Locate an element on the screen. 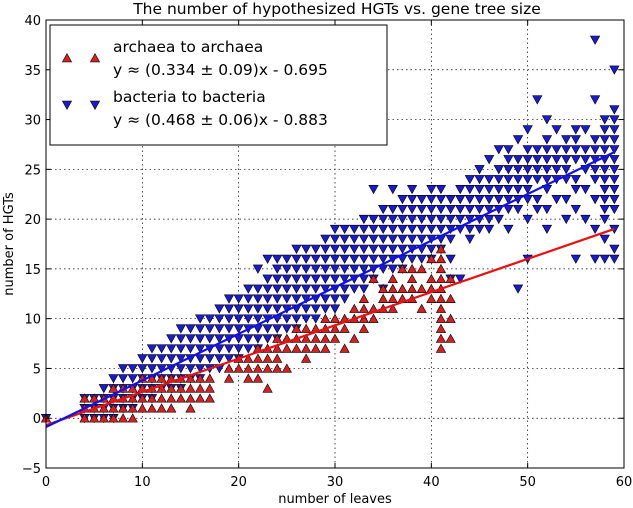 The image size is (633, 508). x-tick-label: 20 is located at coordinates (238, 482).